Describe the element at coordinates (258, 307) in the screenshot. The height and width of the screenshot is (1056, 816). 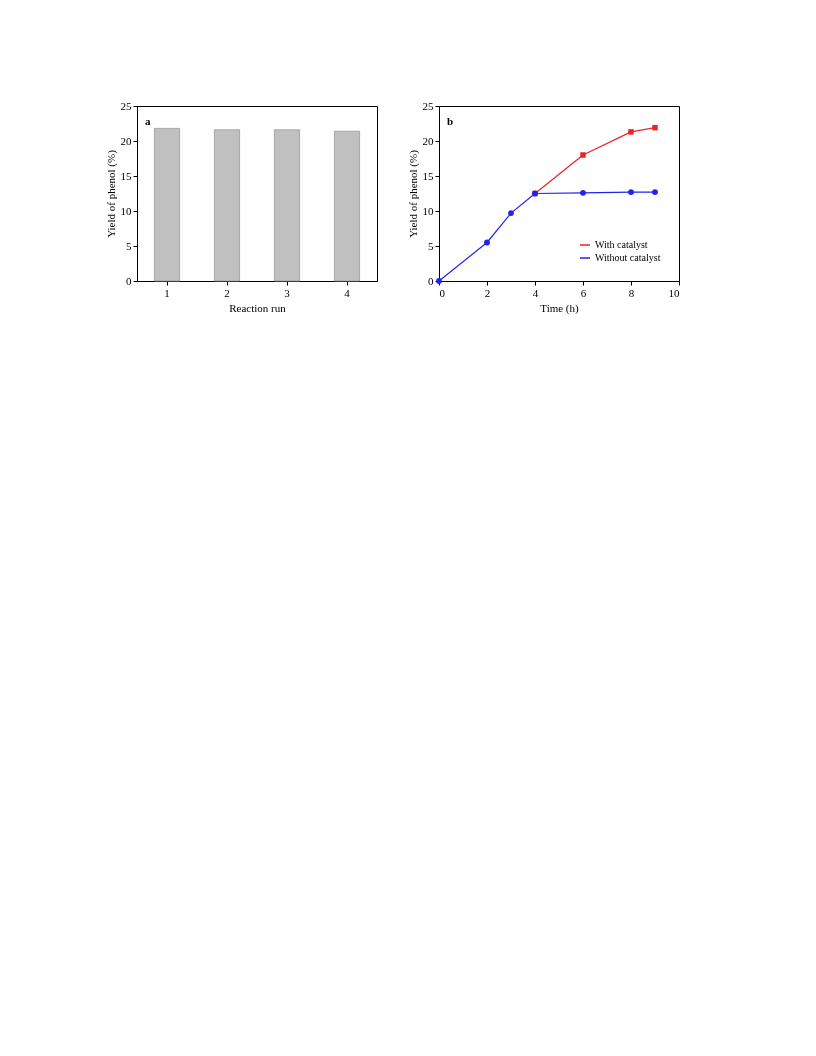
I see `x-axis-title: Reaction run` at that location.